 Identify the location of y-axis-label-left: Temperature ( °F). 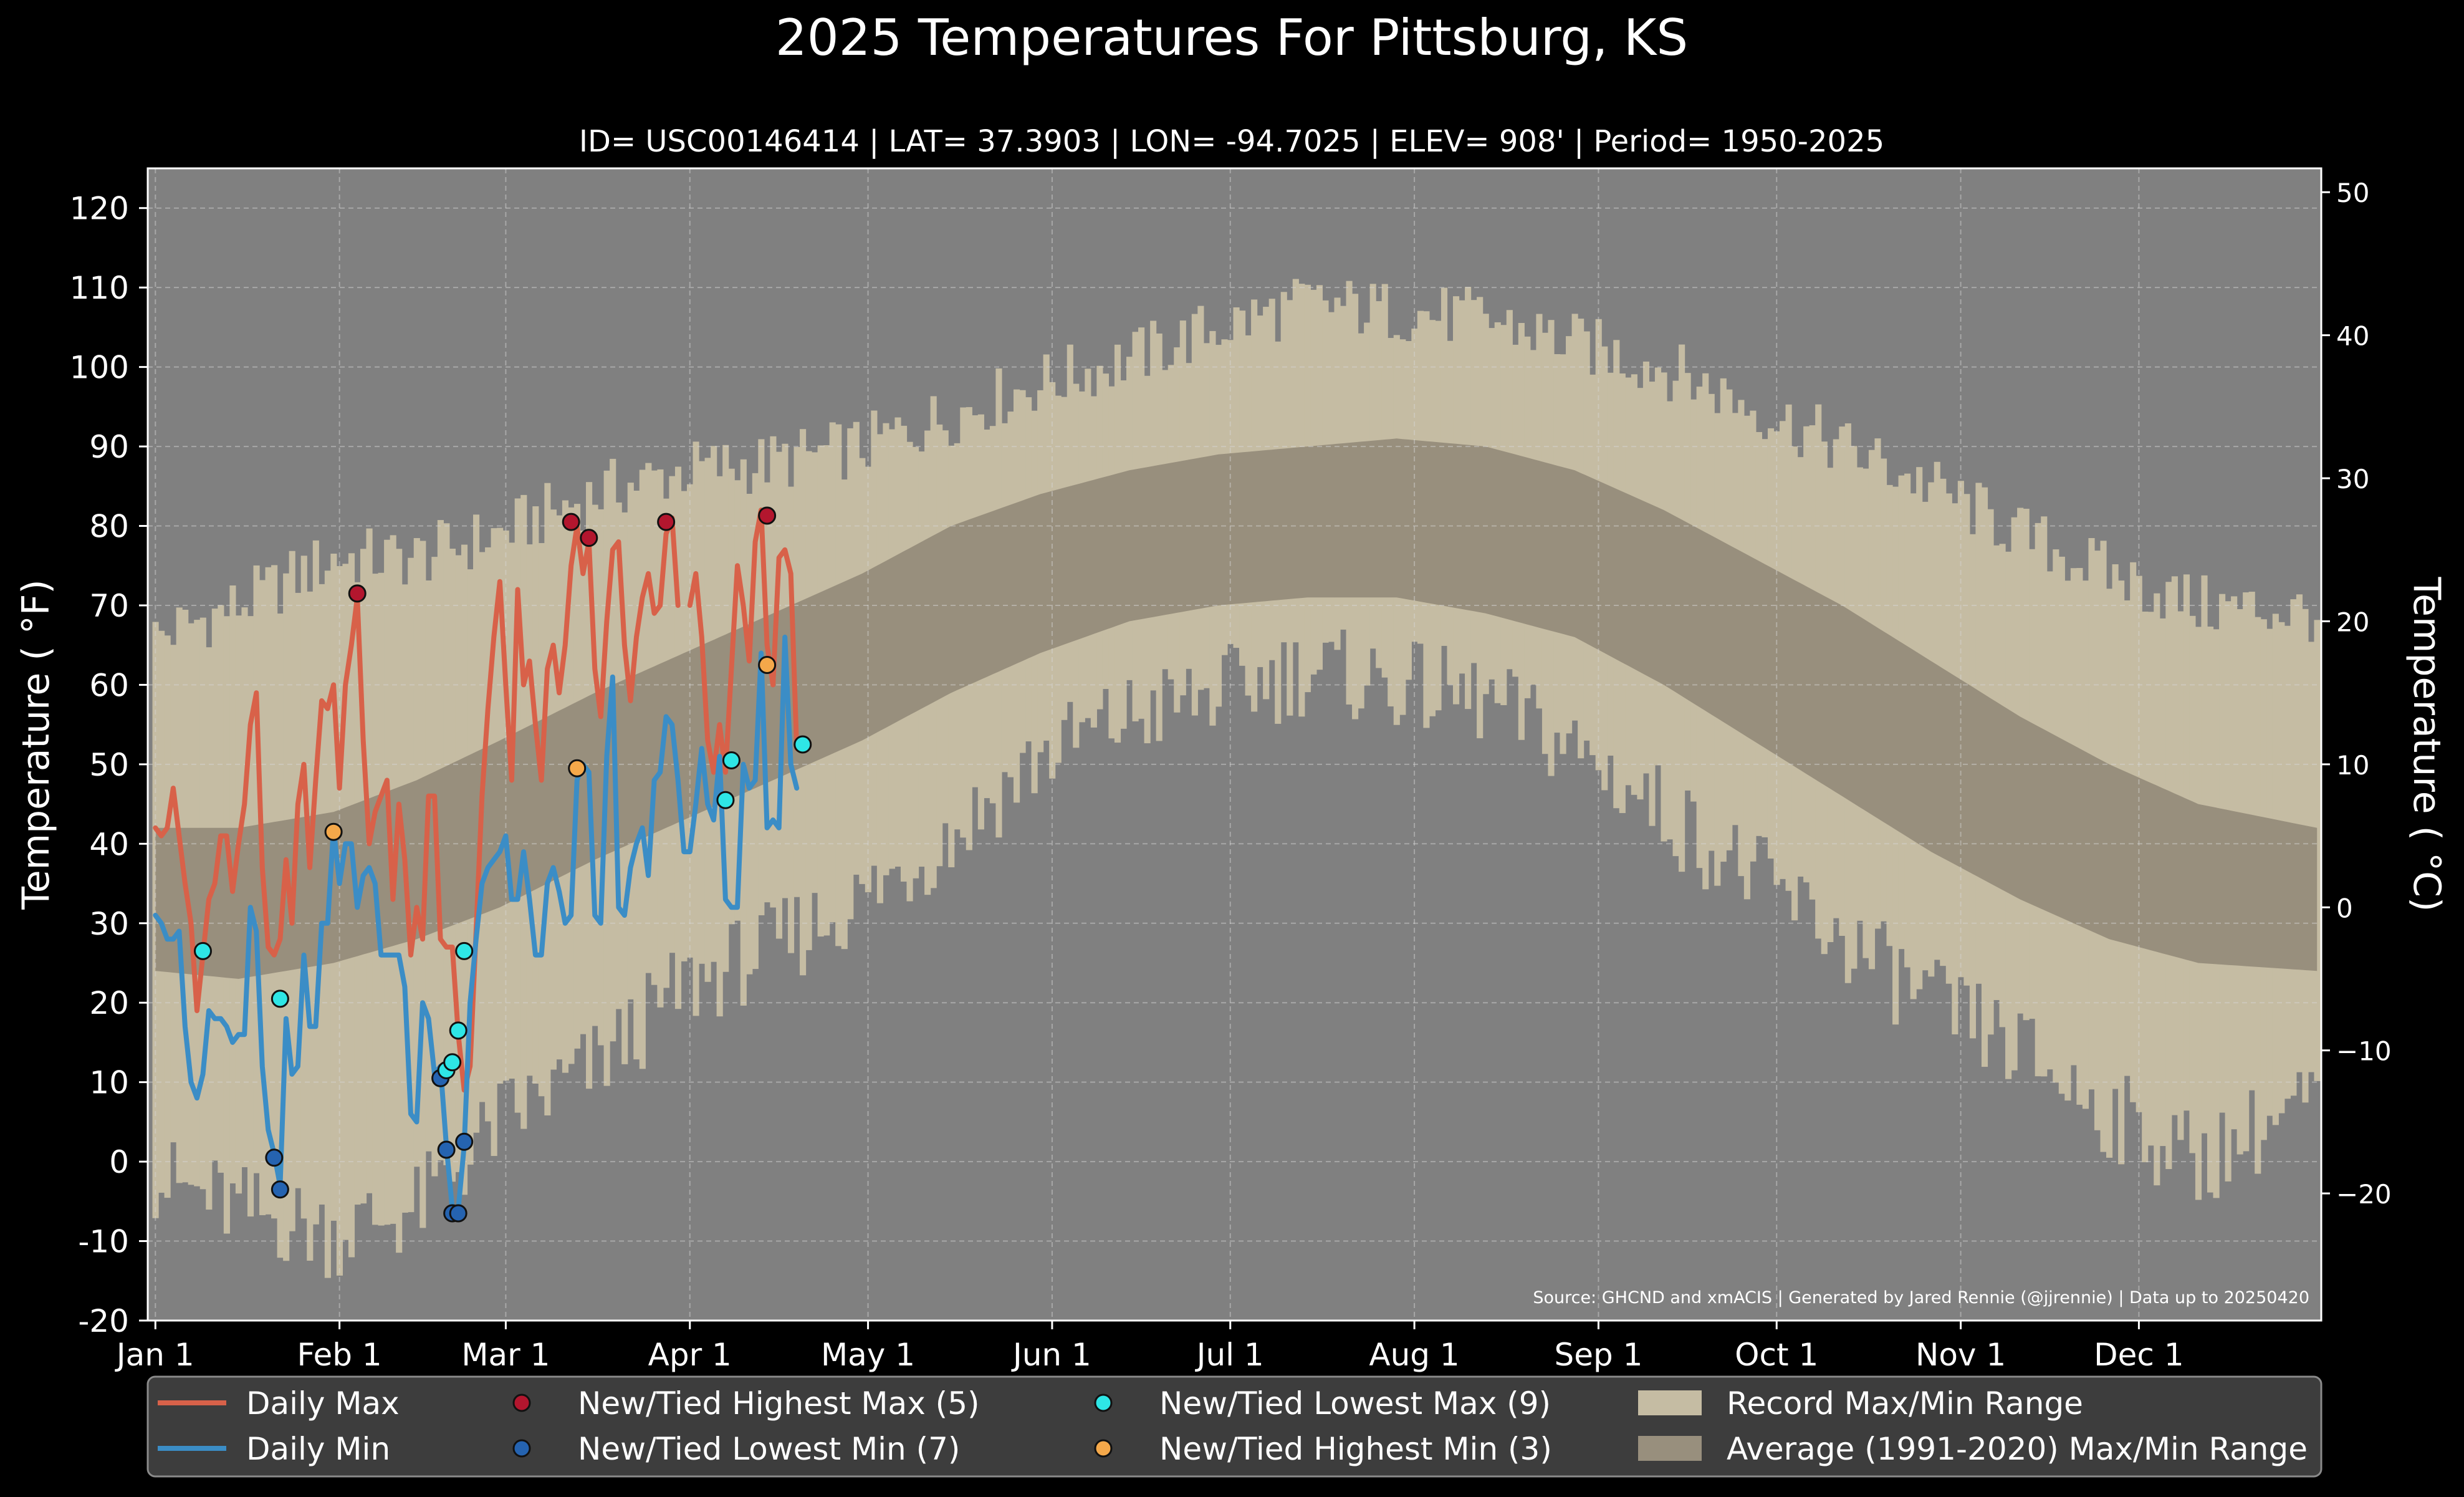
(36, 744).